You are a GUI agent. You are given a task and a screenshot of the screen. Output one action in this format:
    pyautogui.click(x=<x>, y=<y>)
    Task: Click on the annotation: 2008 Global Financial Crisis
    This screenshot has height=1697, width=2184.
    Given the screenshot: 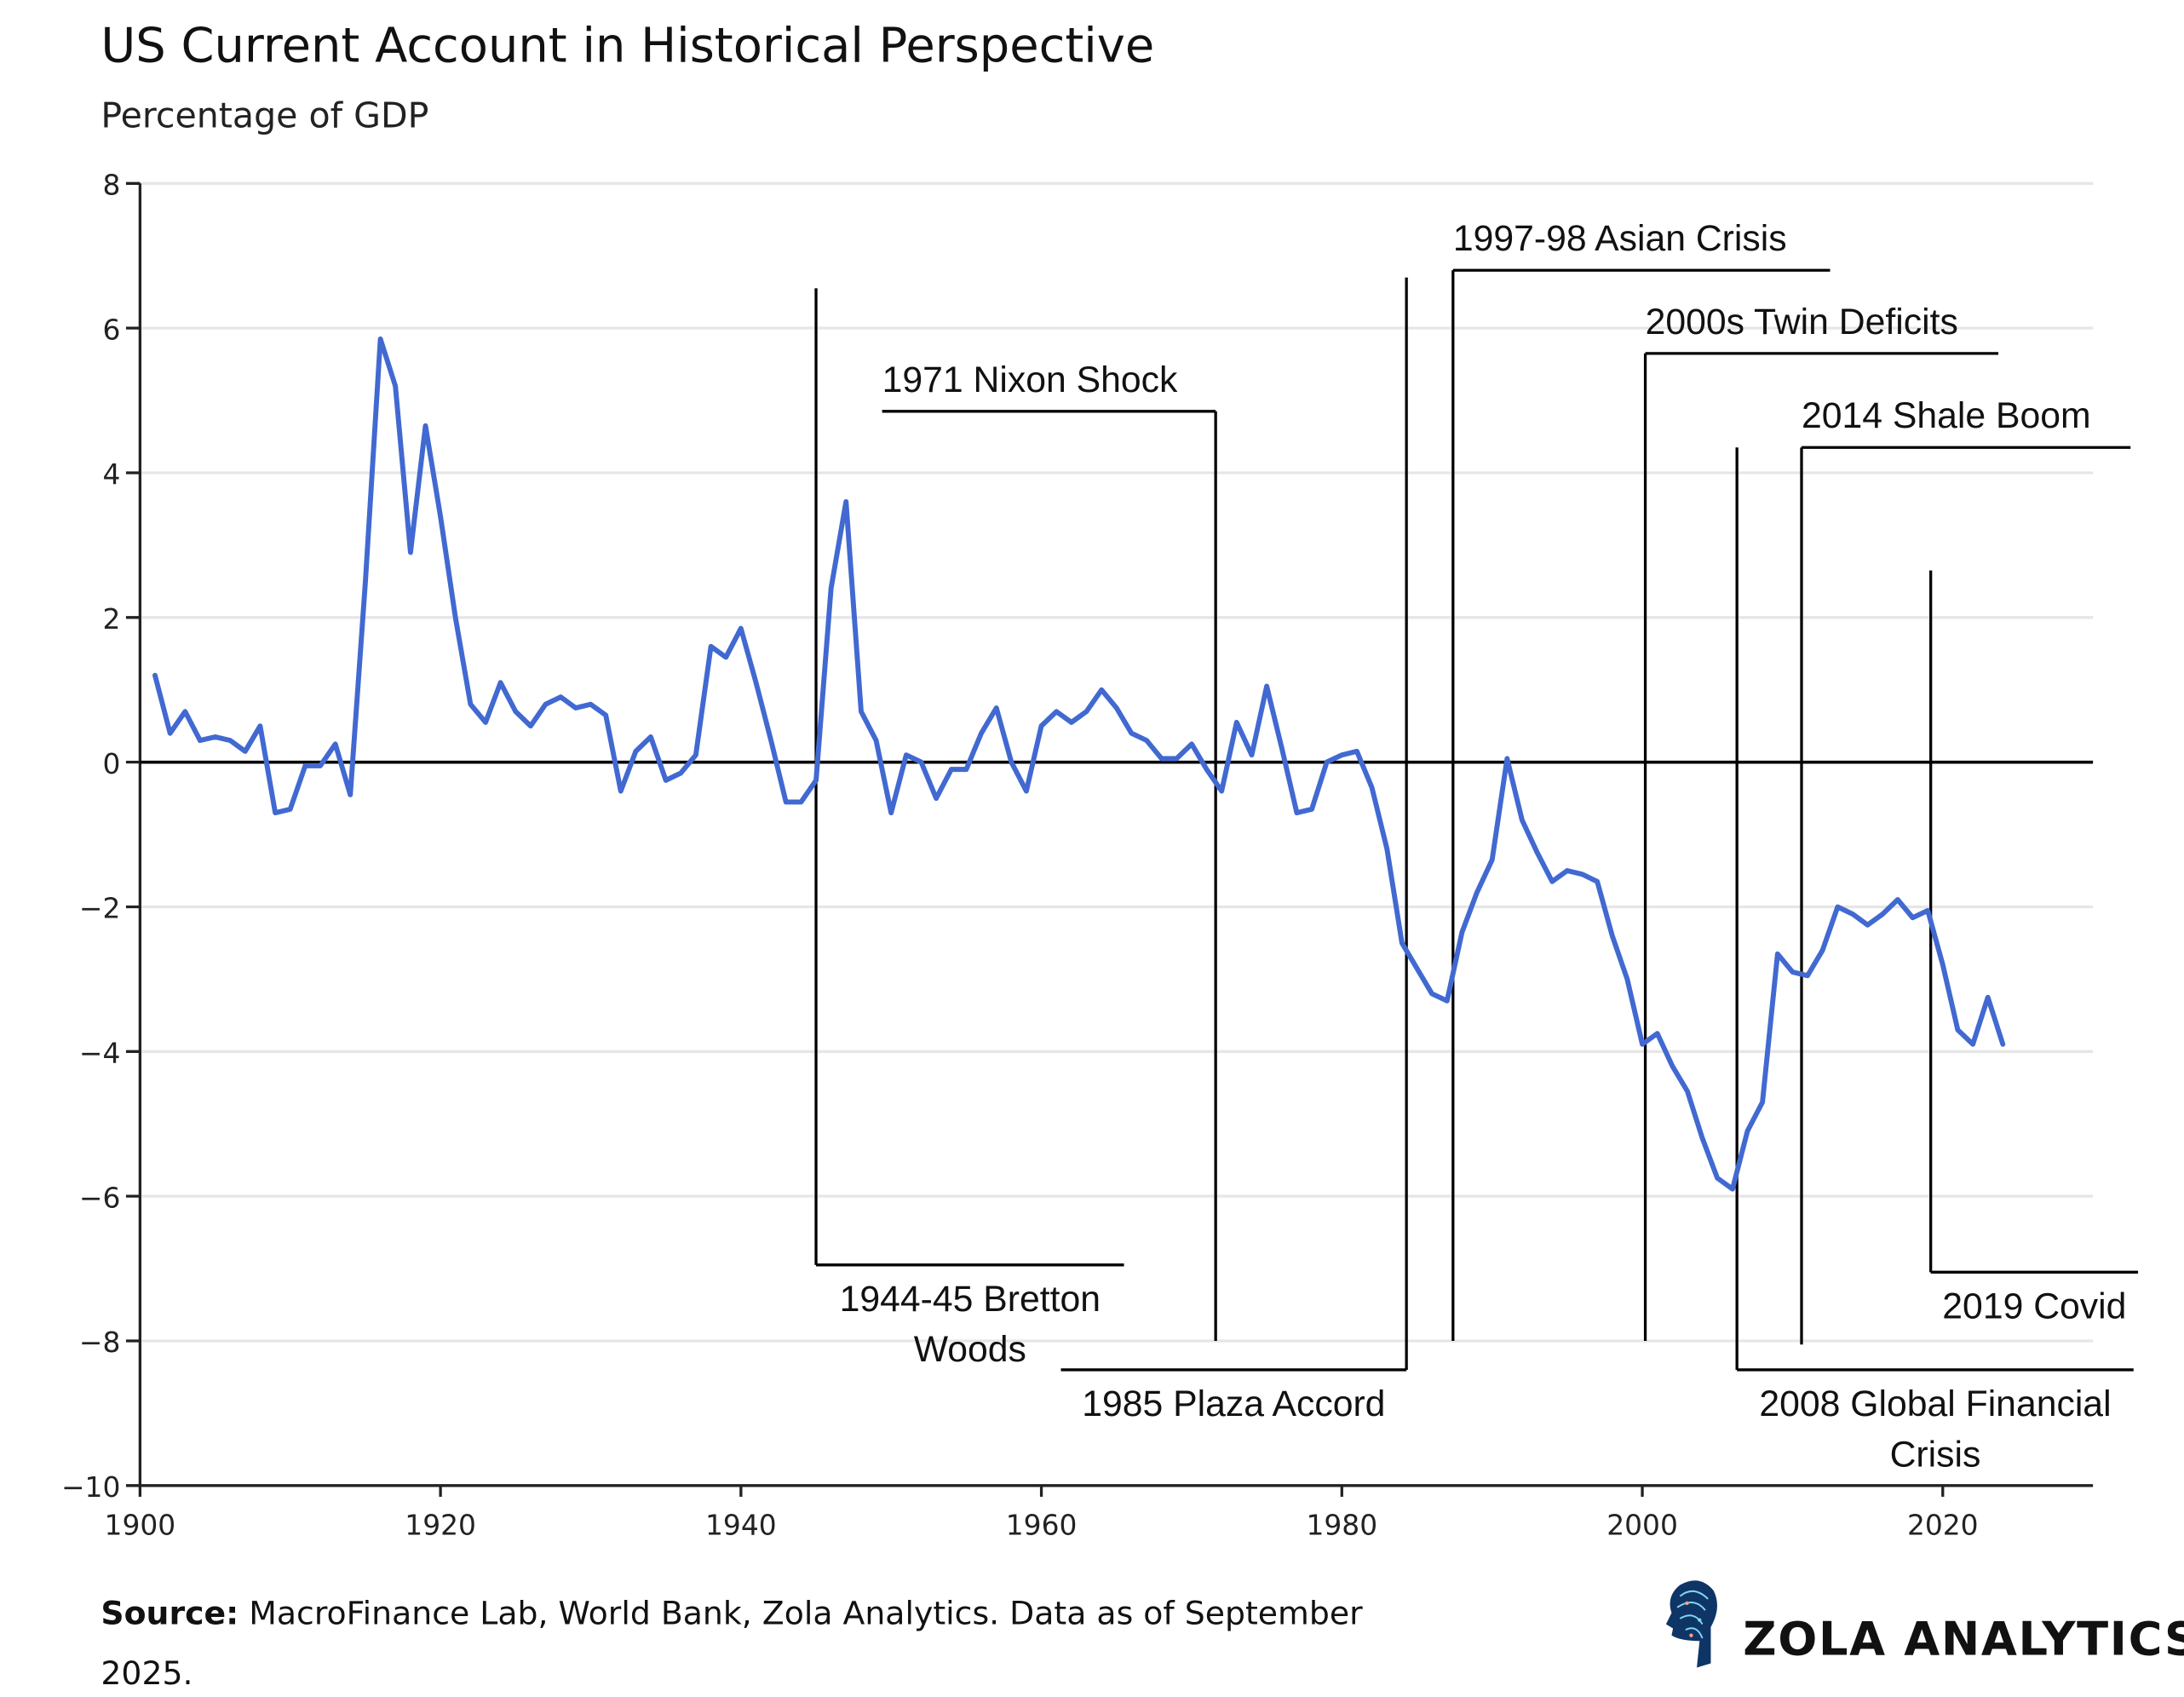 What is the action you would take?
    pyautogui.click(x=1934, y=961)
    